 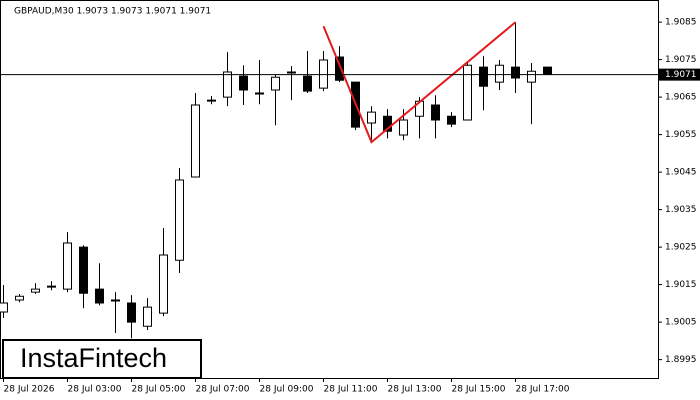 What do you see at coordinates (681, 323) in the screenshot?
I see `y-tick-label: 1.9005` at bounding box center [681, 323].